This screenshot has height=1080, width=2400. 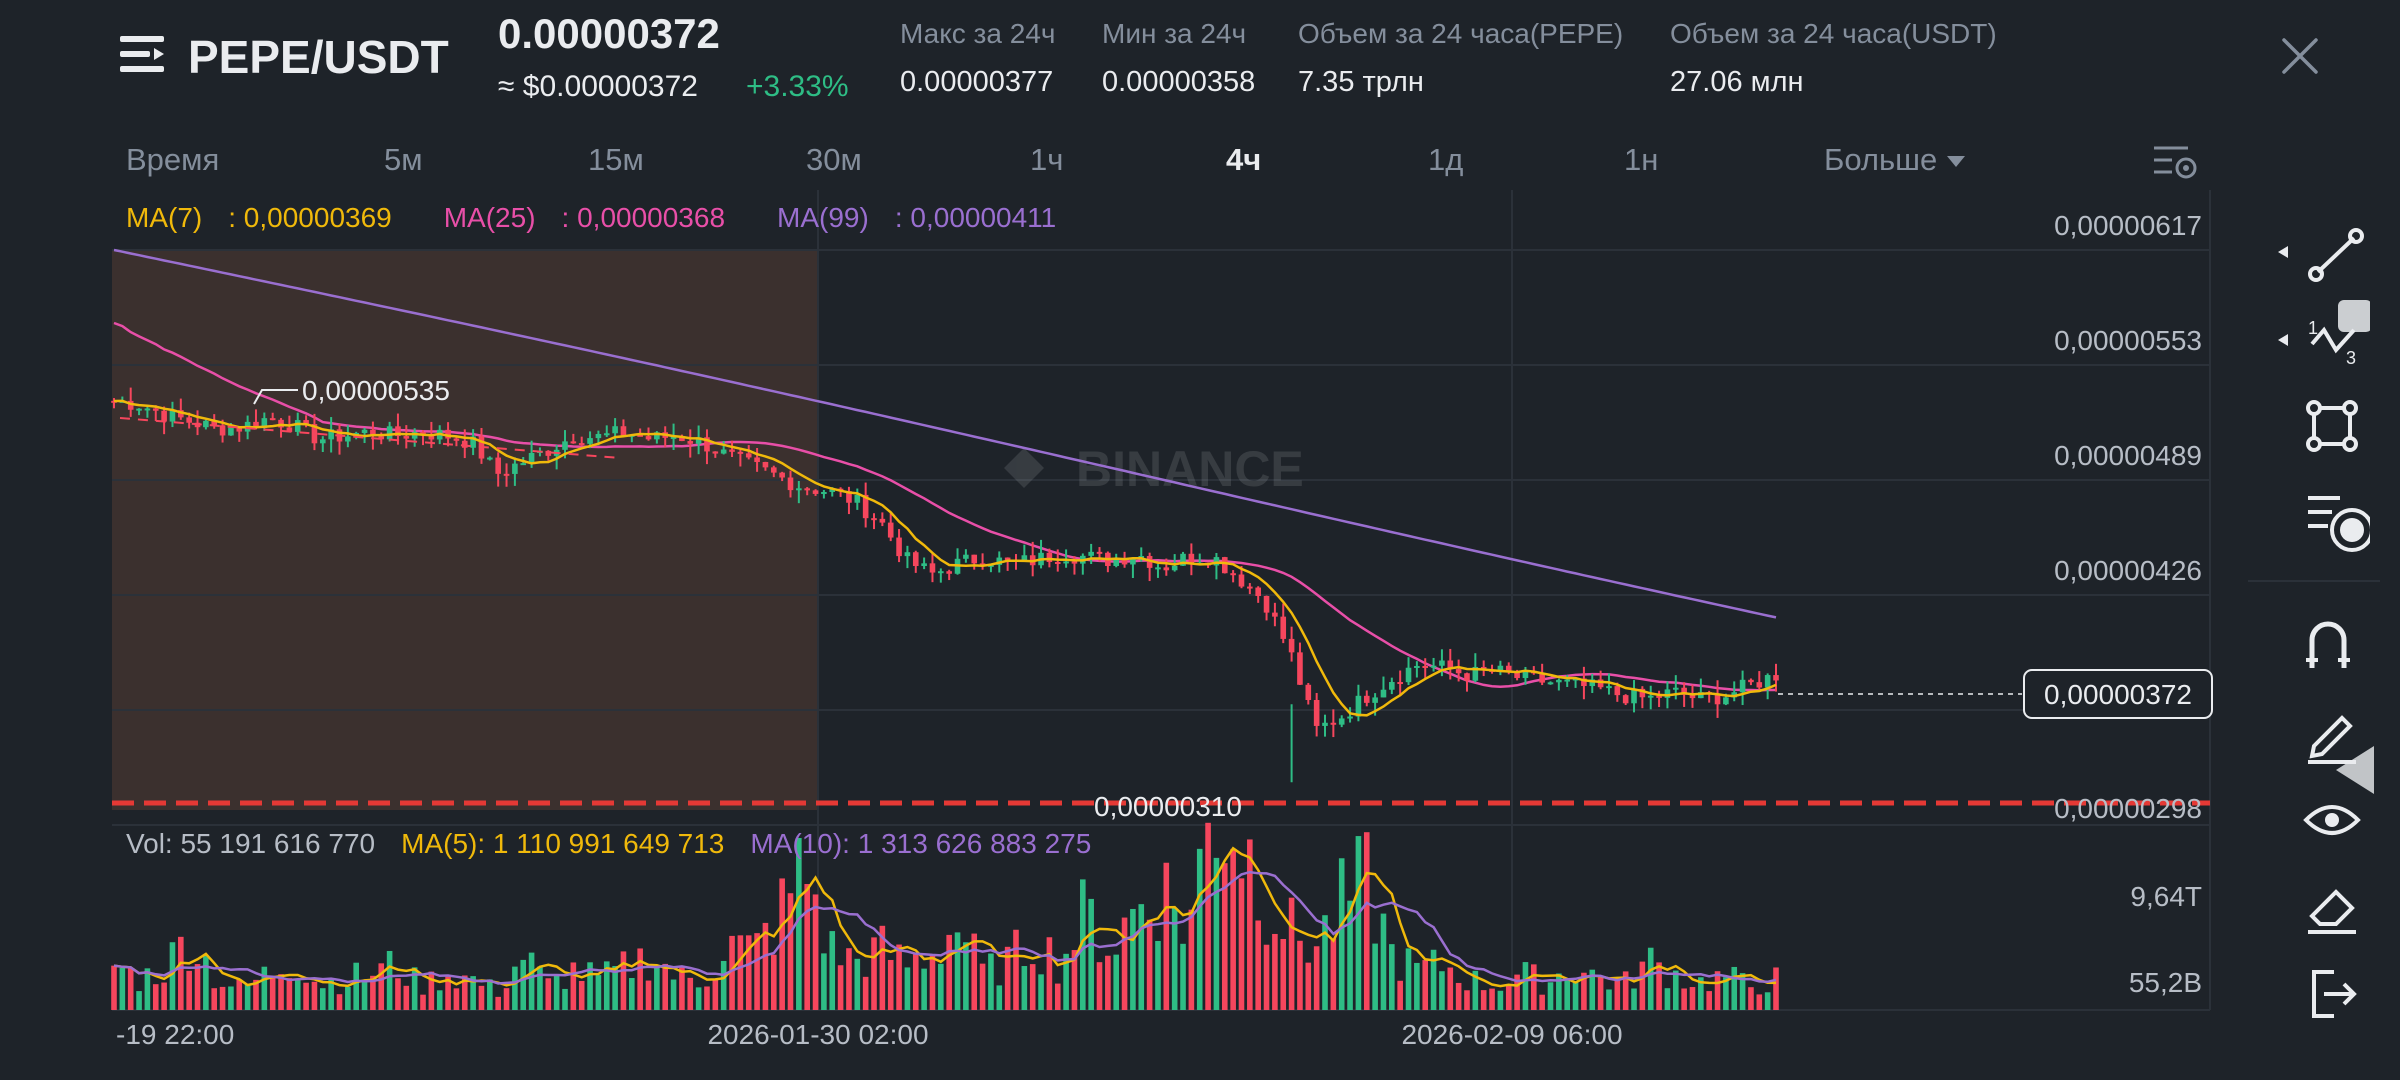 I want to click on visibility-tool-icon, so click(x=2324, y=819).